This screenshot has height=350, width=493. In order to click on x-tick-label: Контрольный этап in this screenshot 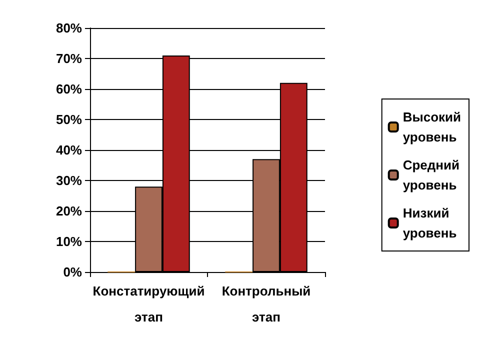, I will do `click(266, 304)`.